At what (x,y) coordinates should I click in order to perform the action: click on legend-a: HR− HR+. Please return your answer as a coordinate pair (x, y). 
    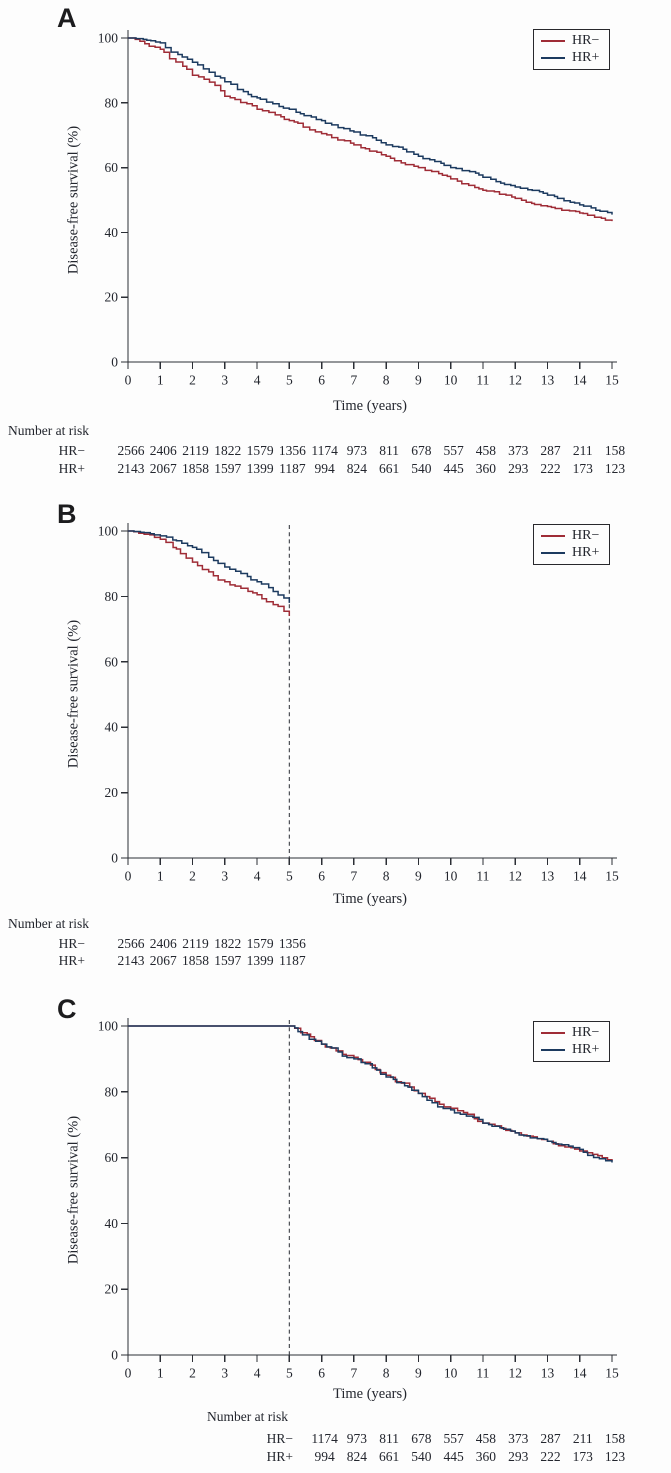
    Looking at the image, I should click on (571, 49).